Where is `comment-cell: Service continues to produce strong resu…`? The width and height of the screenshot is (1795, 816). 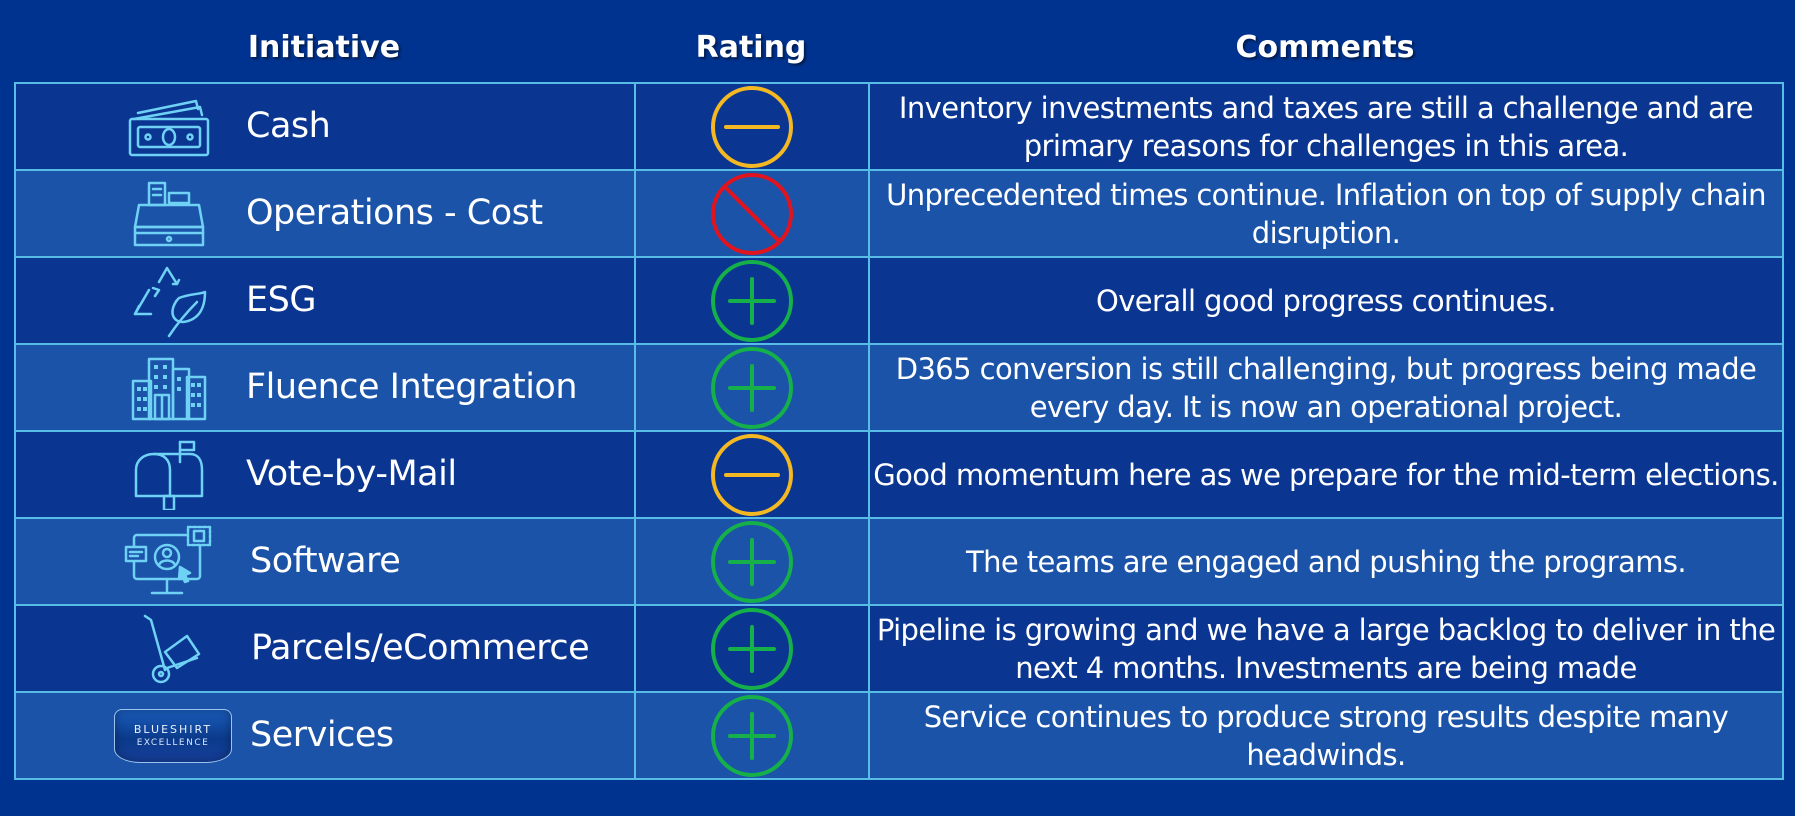
comment-cell: Service continues to produce strong resu… is located at coordinates (1326, 735).